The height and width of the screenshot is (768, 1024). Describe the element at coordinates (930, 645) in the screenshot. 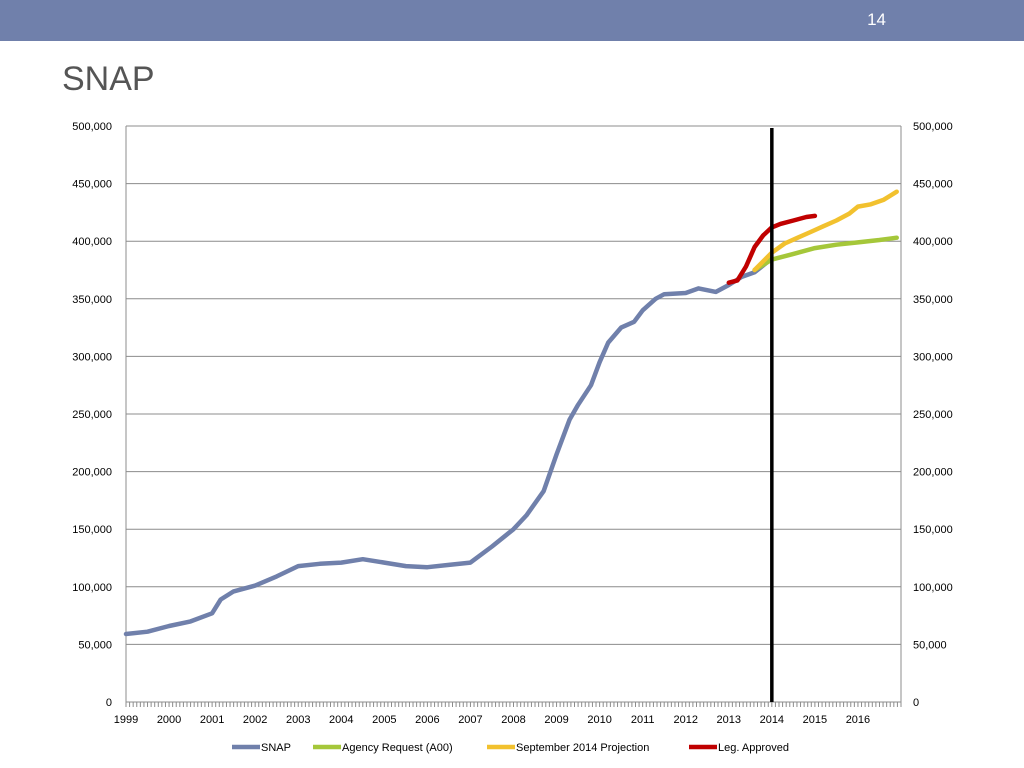

I see `y-tick-label-right: 50,000` at that location.